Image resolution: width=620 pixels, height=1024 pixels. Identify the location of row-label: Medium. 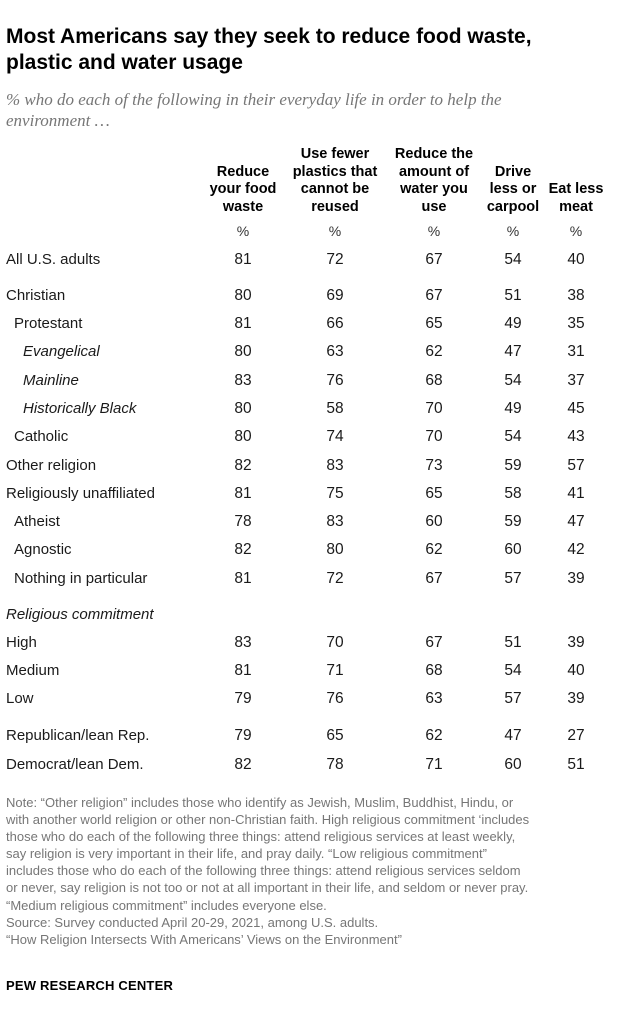
(33, 670).